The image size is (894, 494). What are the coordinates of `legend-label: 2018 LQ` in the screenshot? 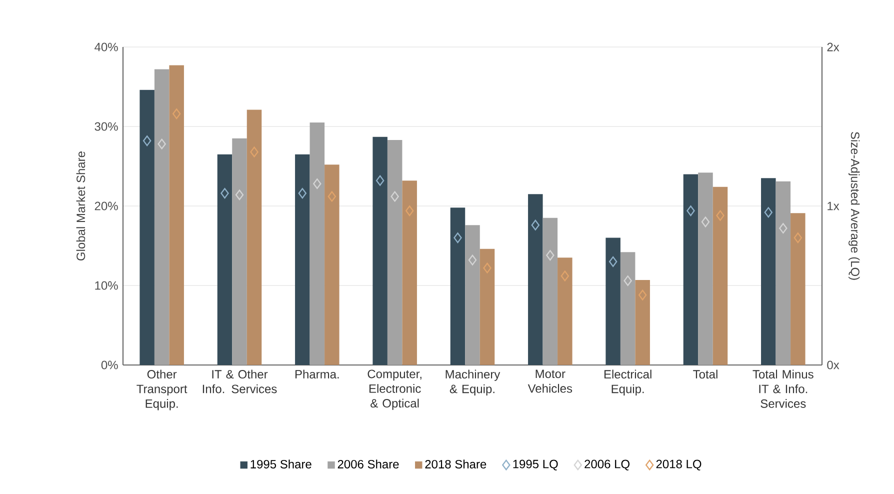 It's located at (679, 465).